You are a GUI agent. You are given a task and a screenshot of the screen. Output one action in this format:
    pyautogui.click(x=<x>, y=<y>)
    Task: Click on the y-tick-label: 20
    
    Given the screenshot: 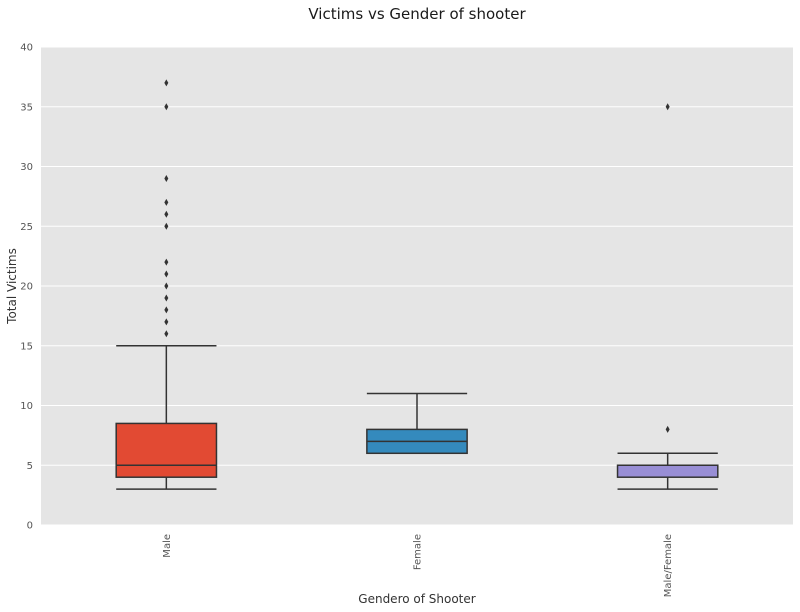 What is the action you would take?
    pyautogui.click(x=26, y=287)
    